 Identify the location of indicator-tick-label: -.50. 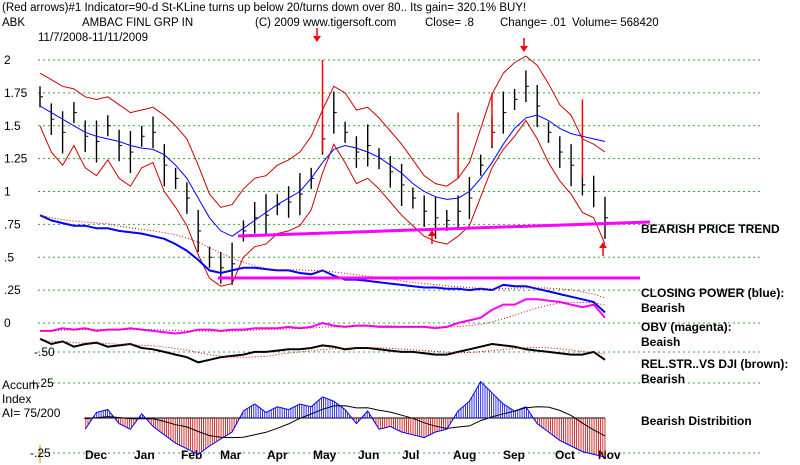
(44, 352).